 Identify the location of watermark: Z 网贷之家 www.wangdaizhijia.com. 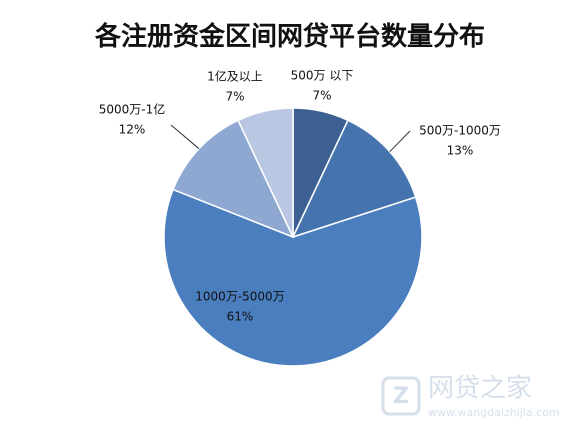
(470, 396).